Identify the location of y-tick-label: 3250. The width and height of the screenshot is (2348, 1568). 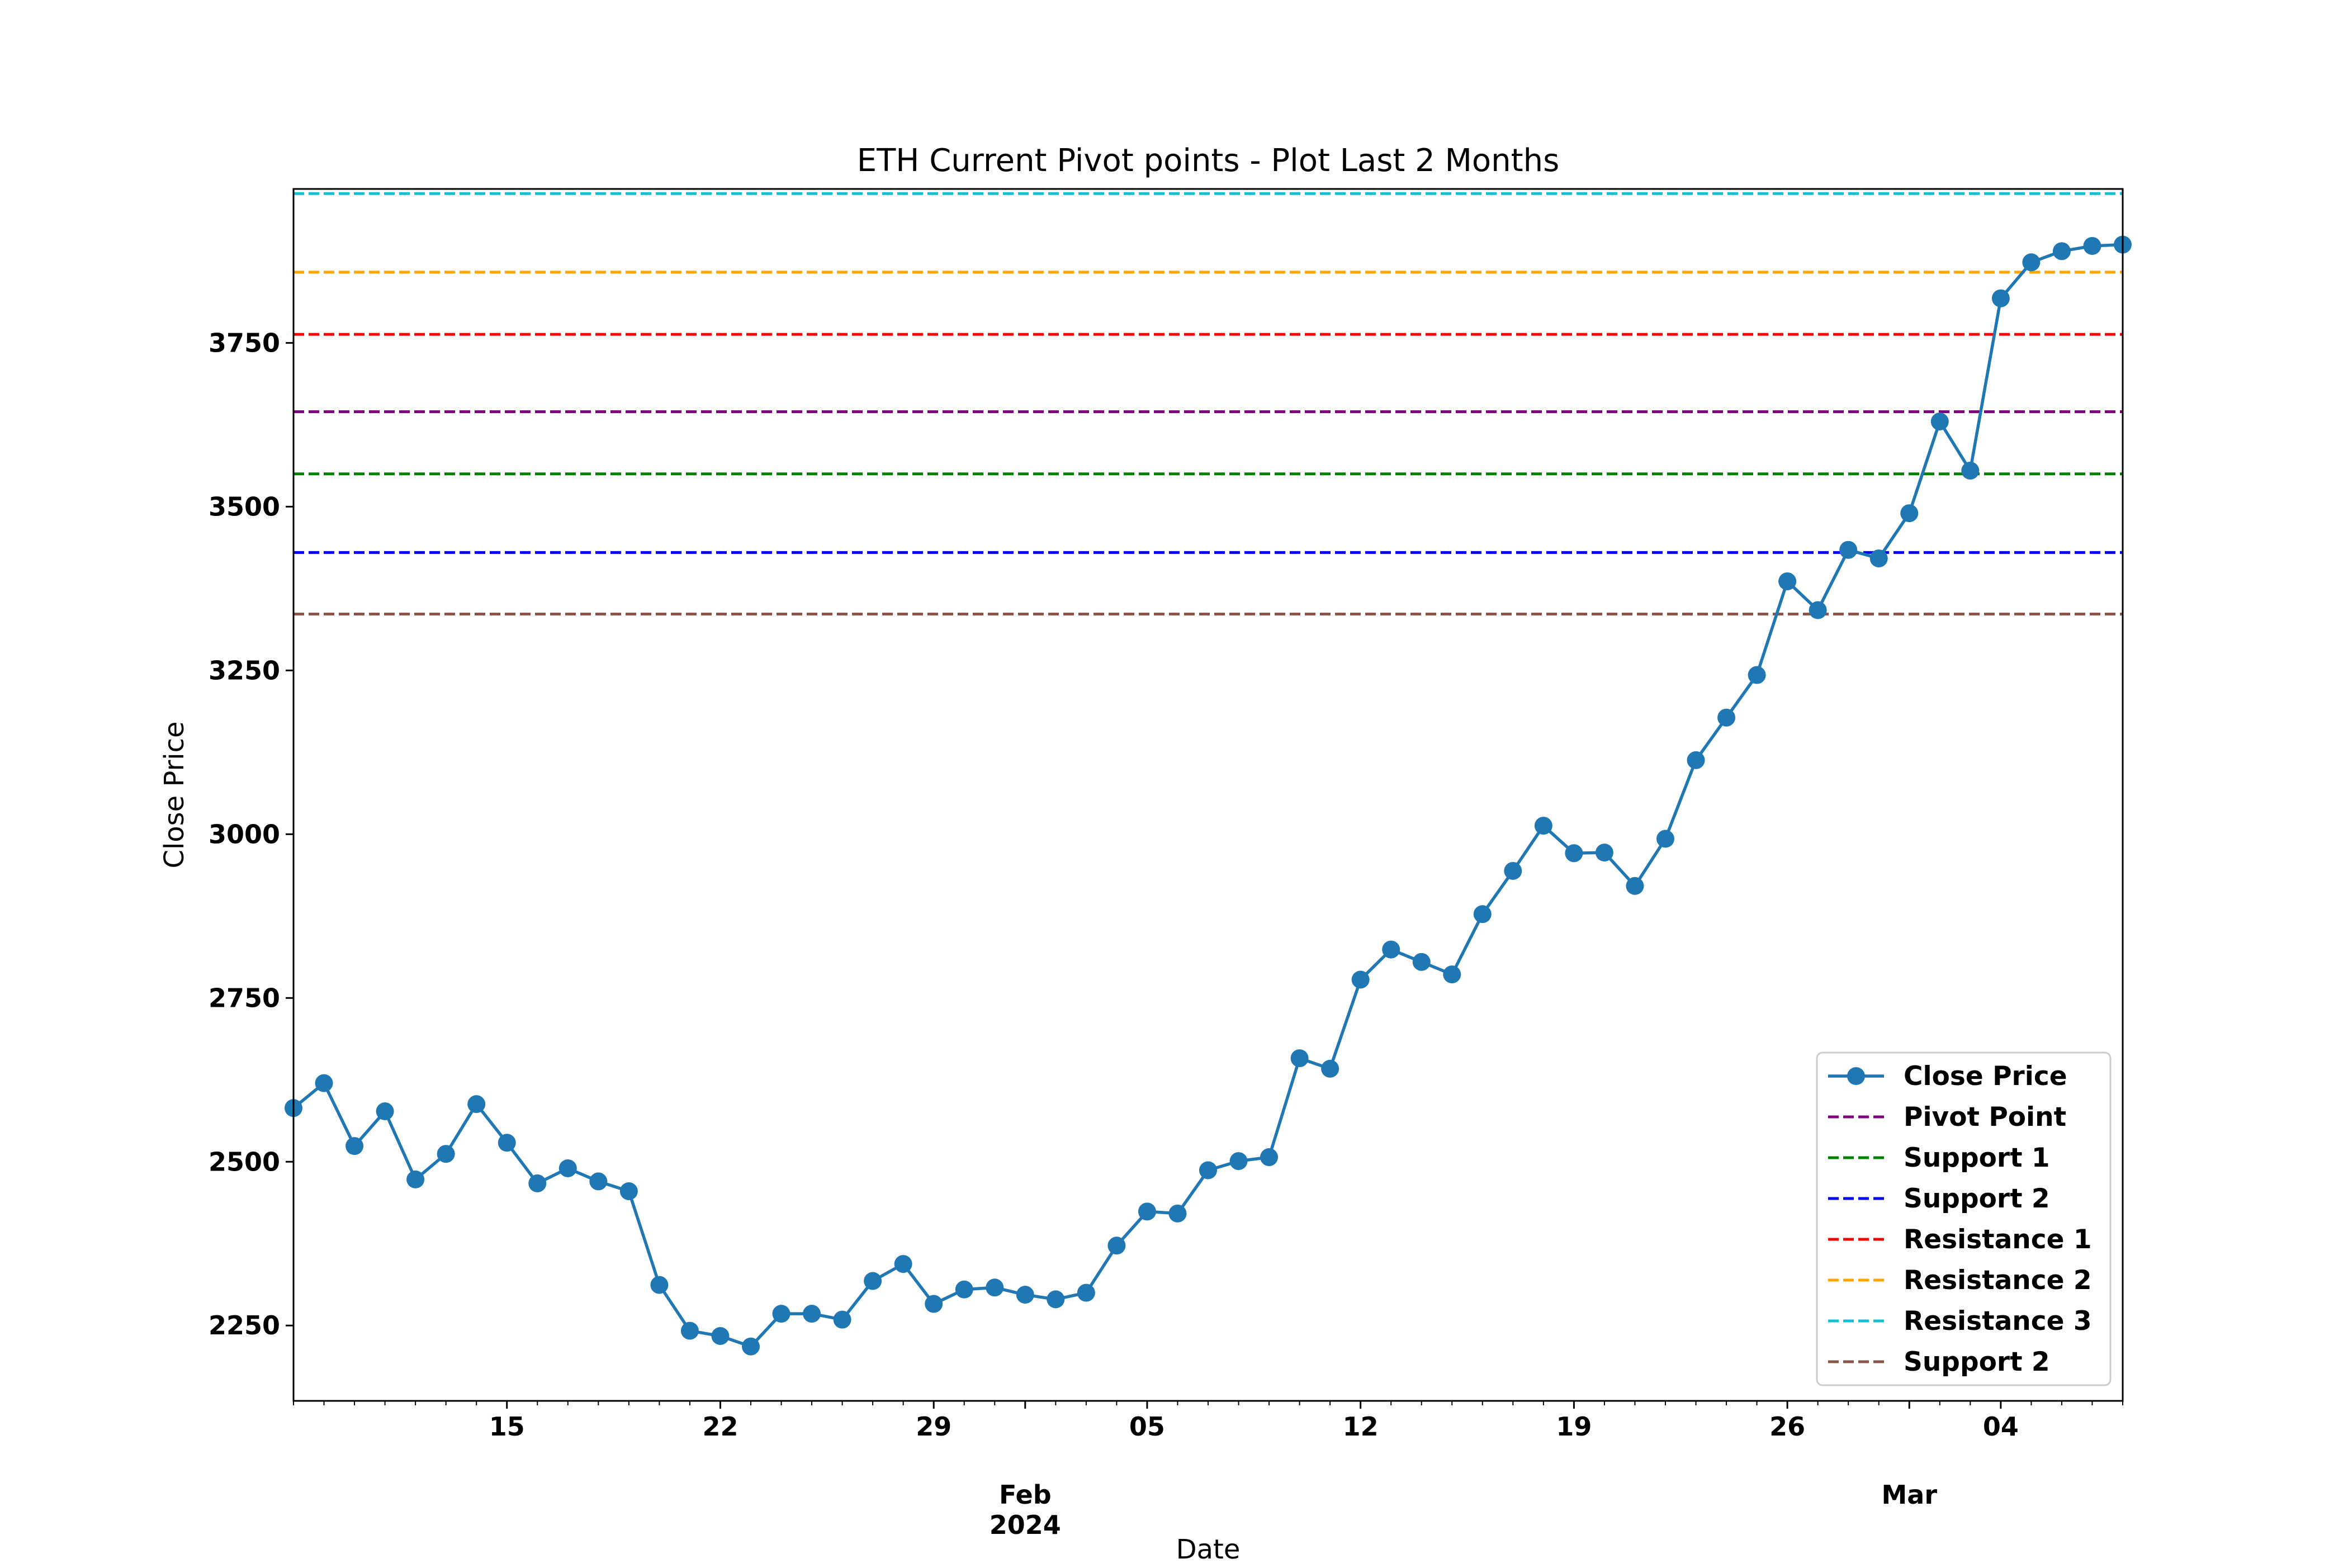
(244, 670).